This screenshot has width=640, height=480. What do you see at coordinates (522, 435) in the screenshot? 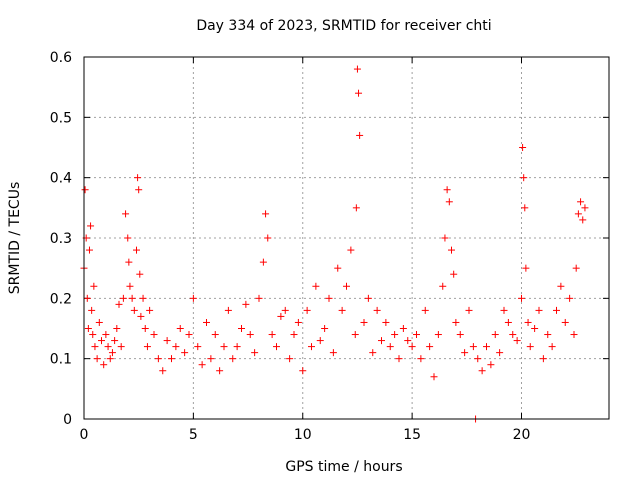
I see `x-tick-label: 20` at bounding box center [522, 435].